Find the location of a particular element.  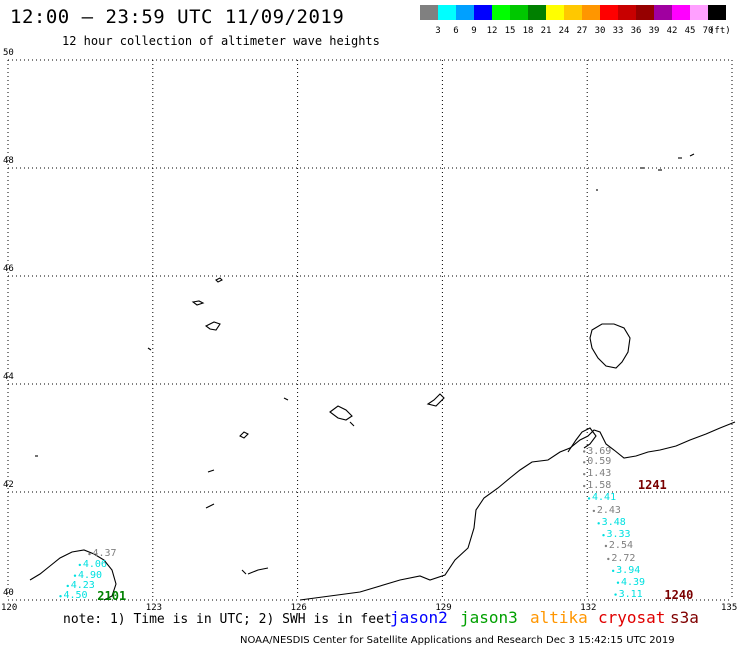

pass-time-label: 1241 is located at coordinates (652, 484).